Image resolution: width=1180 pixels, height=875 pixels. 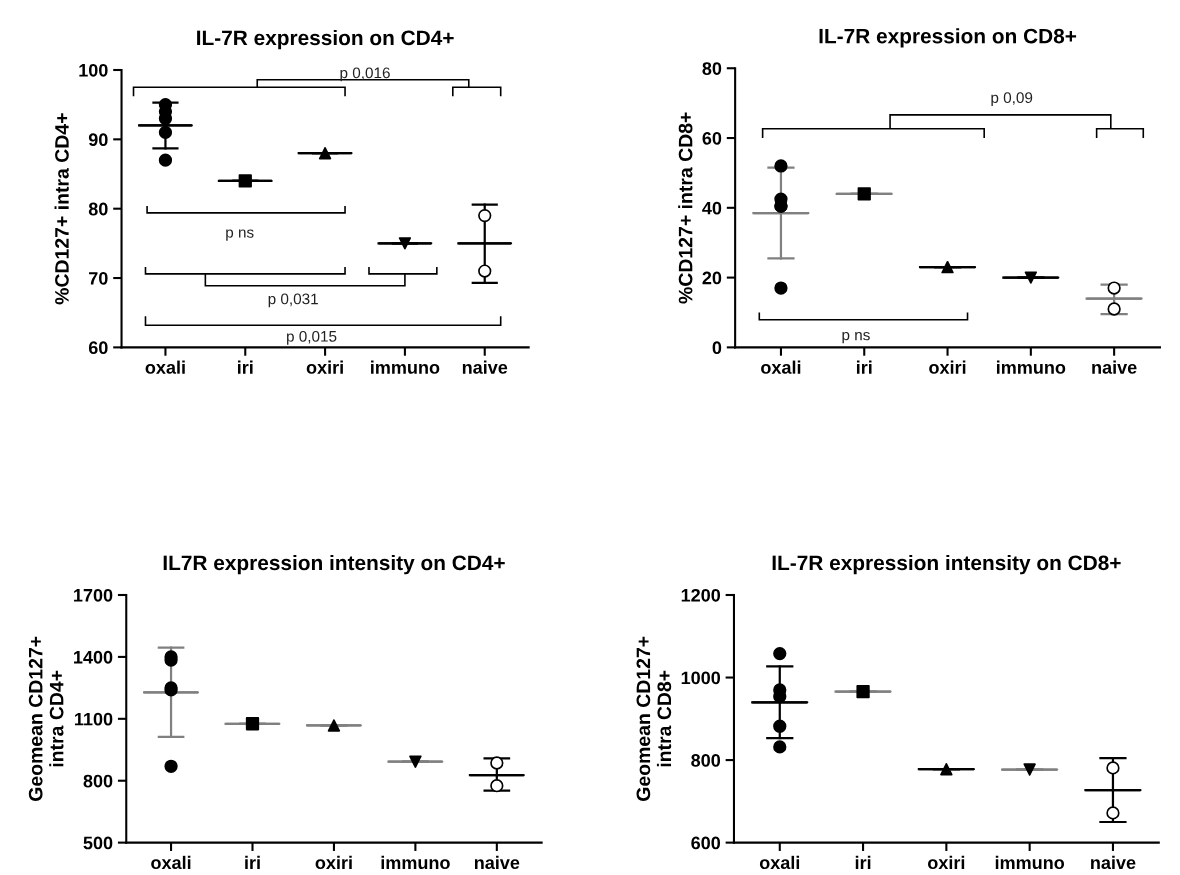 What do you see at coordinates (93, 595) in the screenshot?
I see `y-tick-label: 1700` at bounding box center [93, 595].